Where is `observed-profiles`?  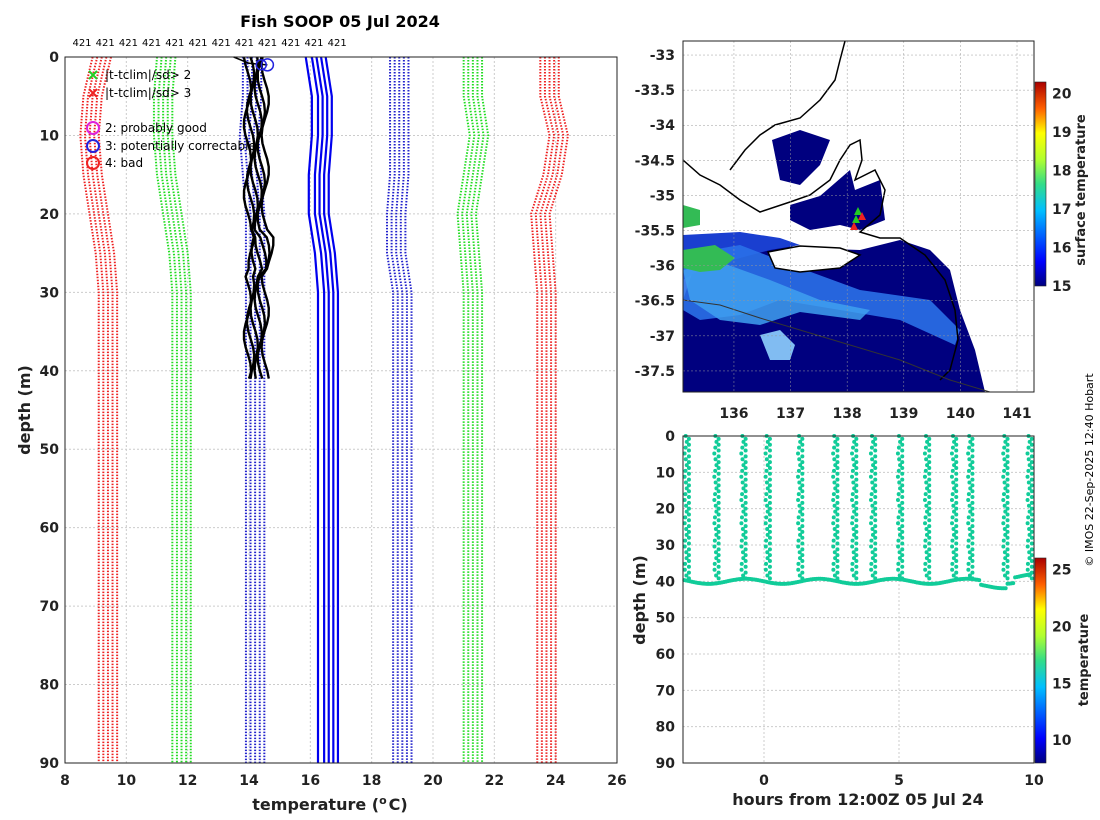
observed-profiles is located at coordinates (254, 217).